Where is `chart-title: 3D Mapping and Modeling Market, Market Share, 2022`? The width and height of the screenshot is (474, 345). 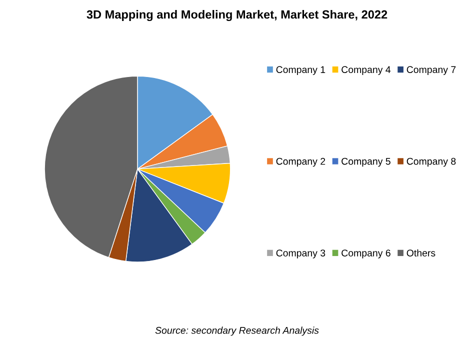 chart-title: 3D Mapping and Modeling Market, Market Share, 2022 is located at coordinates (237, 16).